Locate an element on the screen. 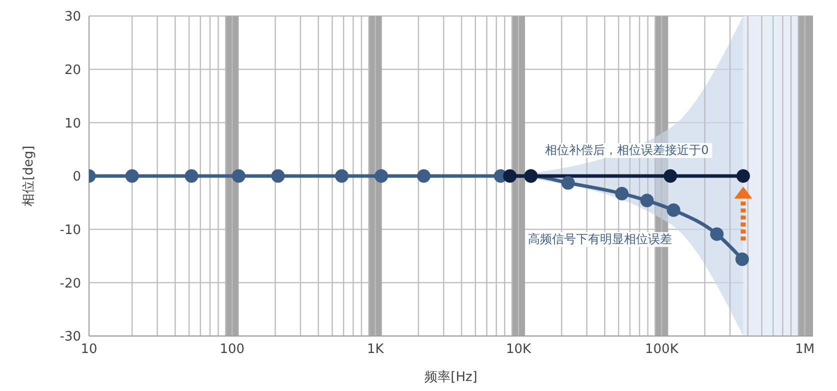  y-tick-label: 20 is located at coordinates (72, 70).